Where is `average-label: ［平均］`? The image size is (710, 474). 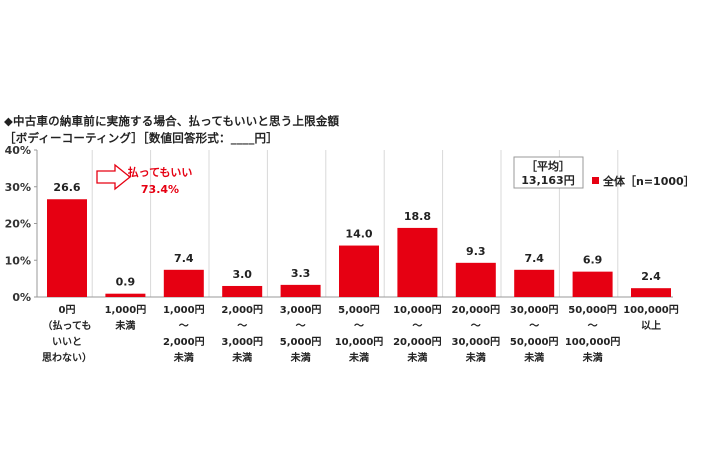 average-label: ［平均］ is located at coordinates (548, 166).